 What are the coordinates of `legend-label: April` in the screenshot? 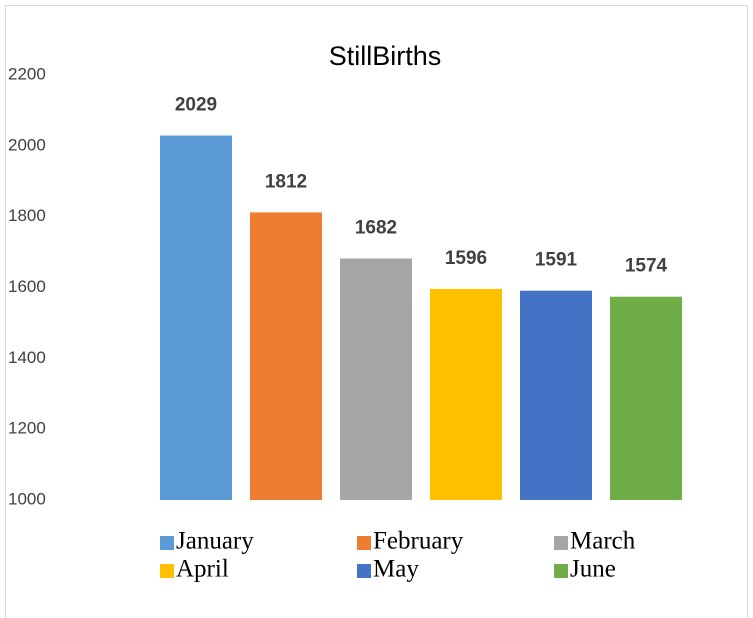 It's located at (202, 569).